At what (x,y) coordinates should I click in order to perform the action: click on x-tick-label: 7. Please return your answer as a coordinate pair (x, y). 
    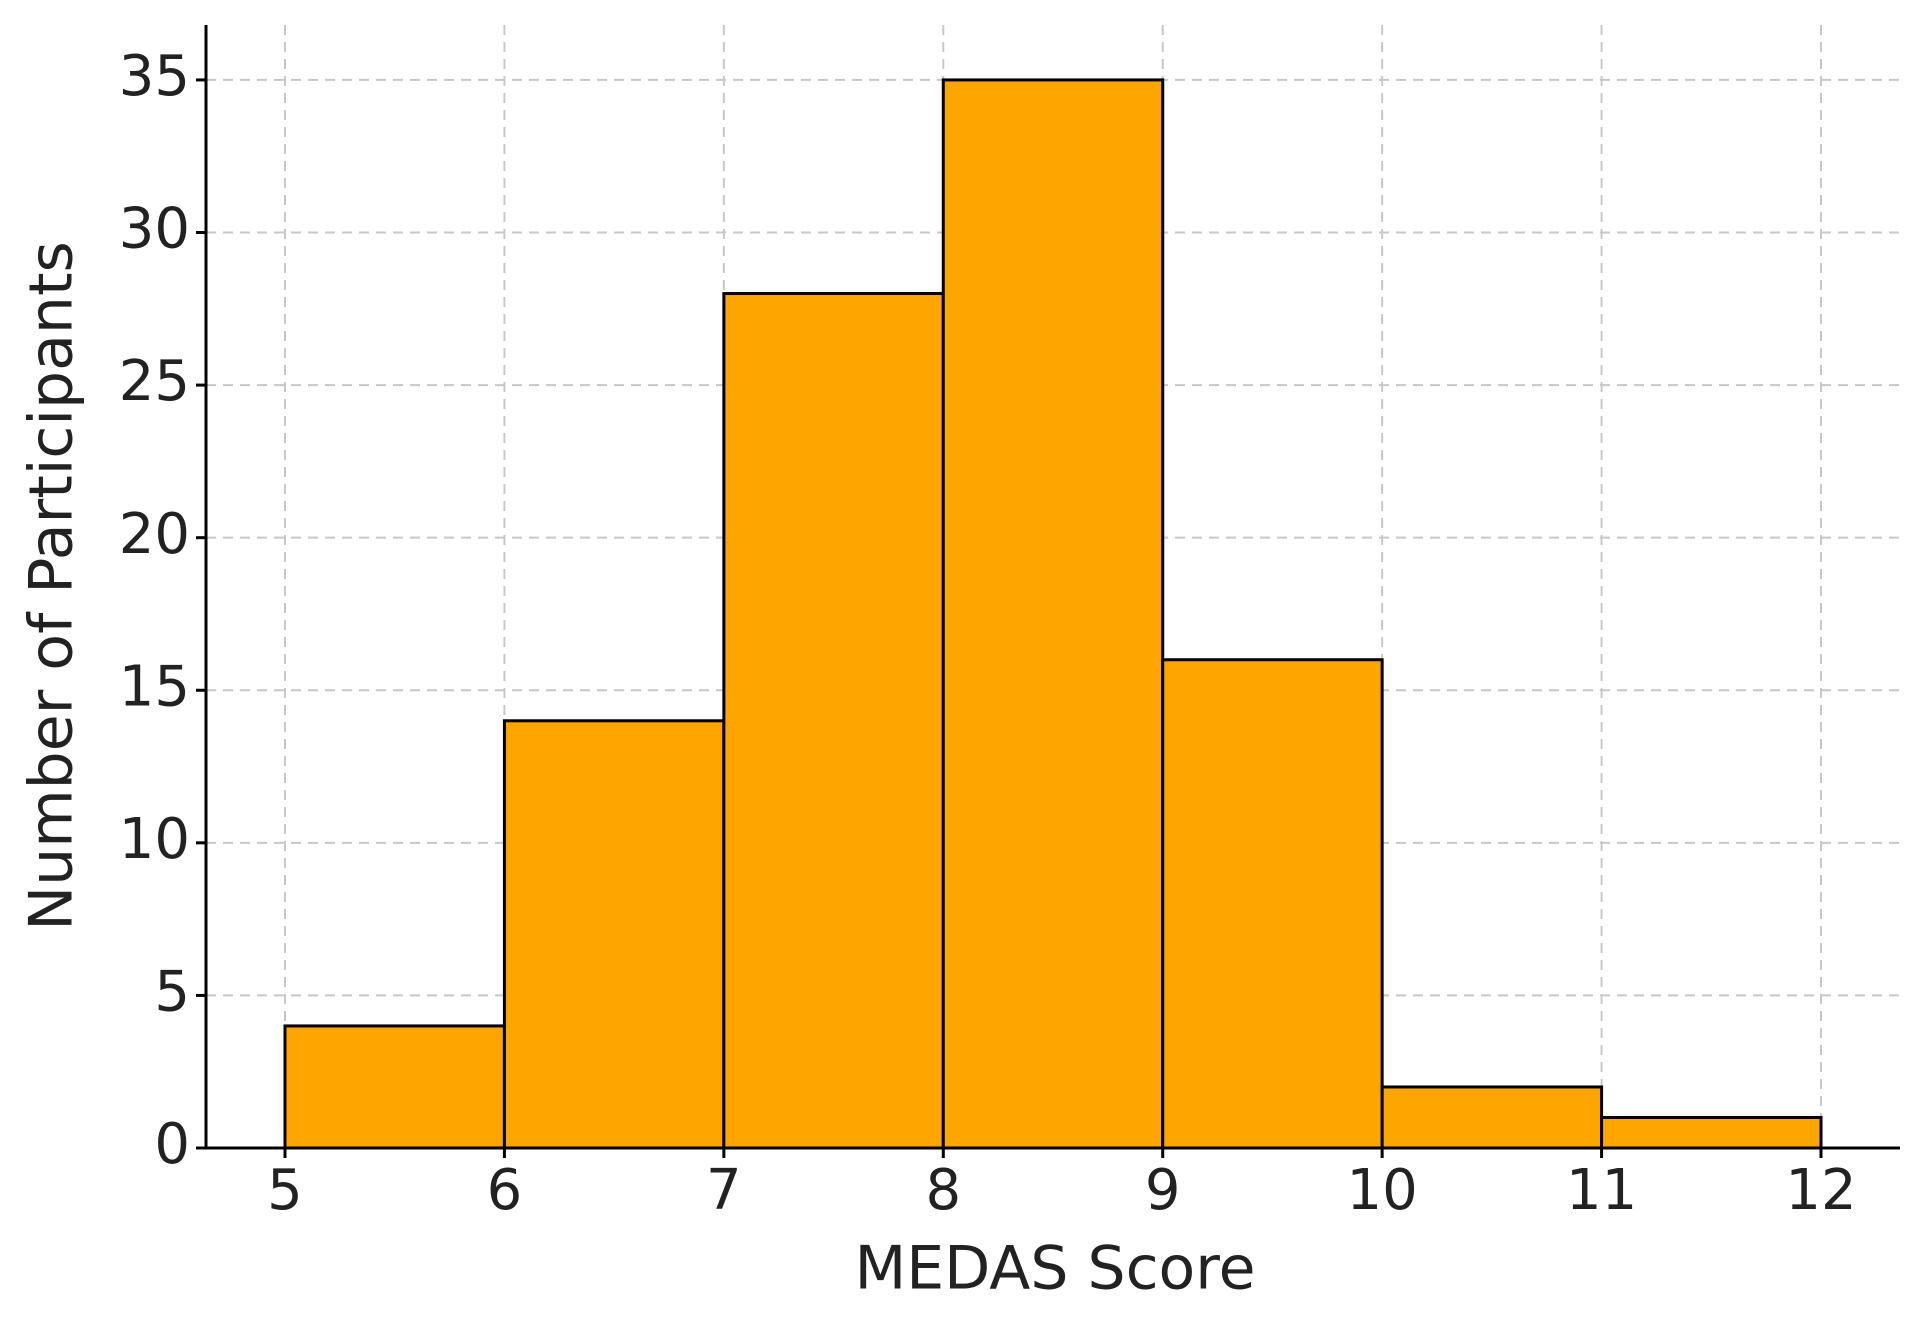
    Looking at the image, I should click on (724, 1190).